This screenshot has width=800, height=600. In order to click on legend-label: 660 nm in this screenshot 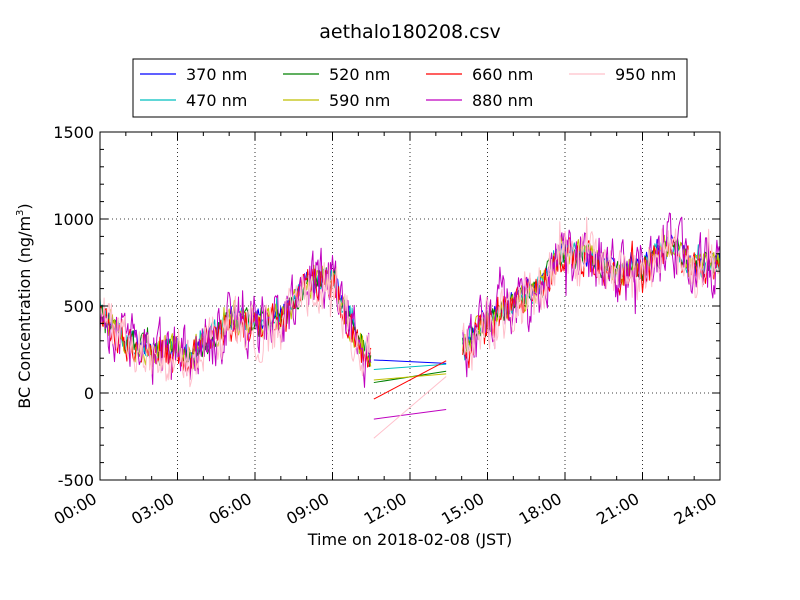, I will do `click(502, 74)`.